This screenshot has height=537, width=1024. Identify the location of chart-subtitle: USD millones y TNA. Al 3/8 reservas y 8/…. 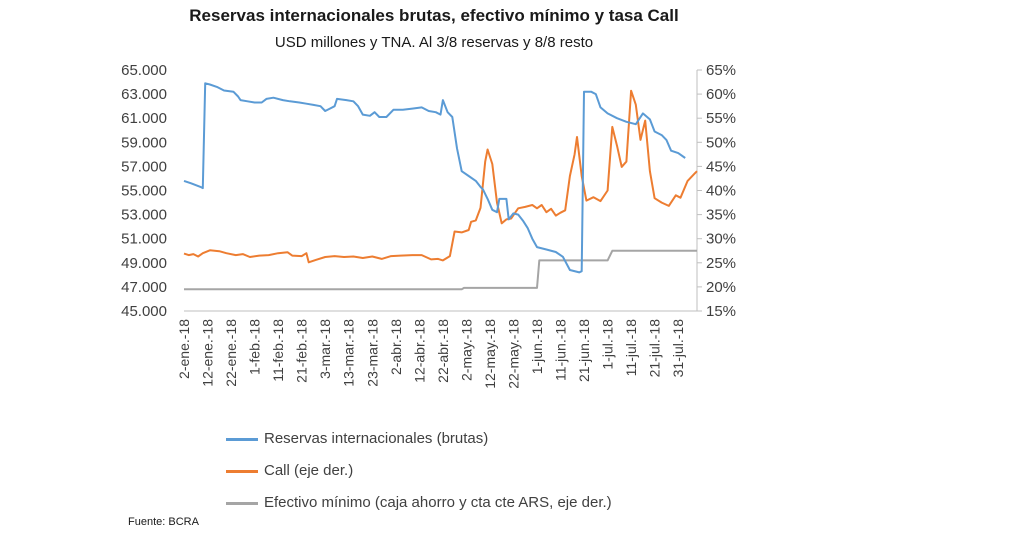
(434, 42).